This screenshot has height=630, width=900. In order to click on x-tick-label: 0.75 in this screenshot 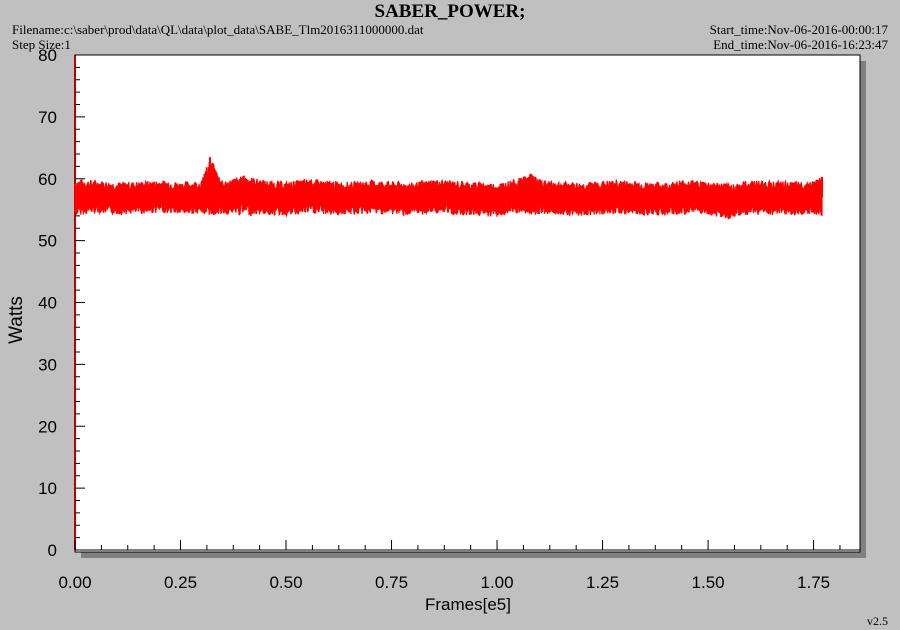, I will do `click(391, 582)`.